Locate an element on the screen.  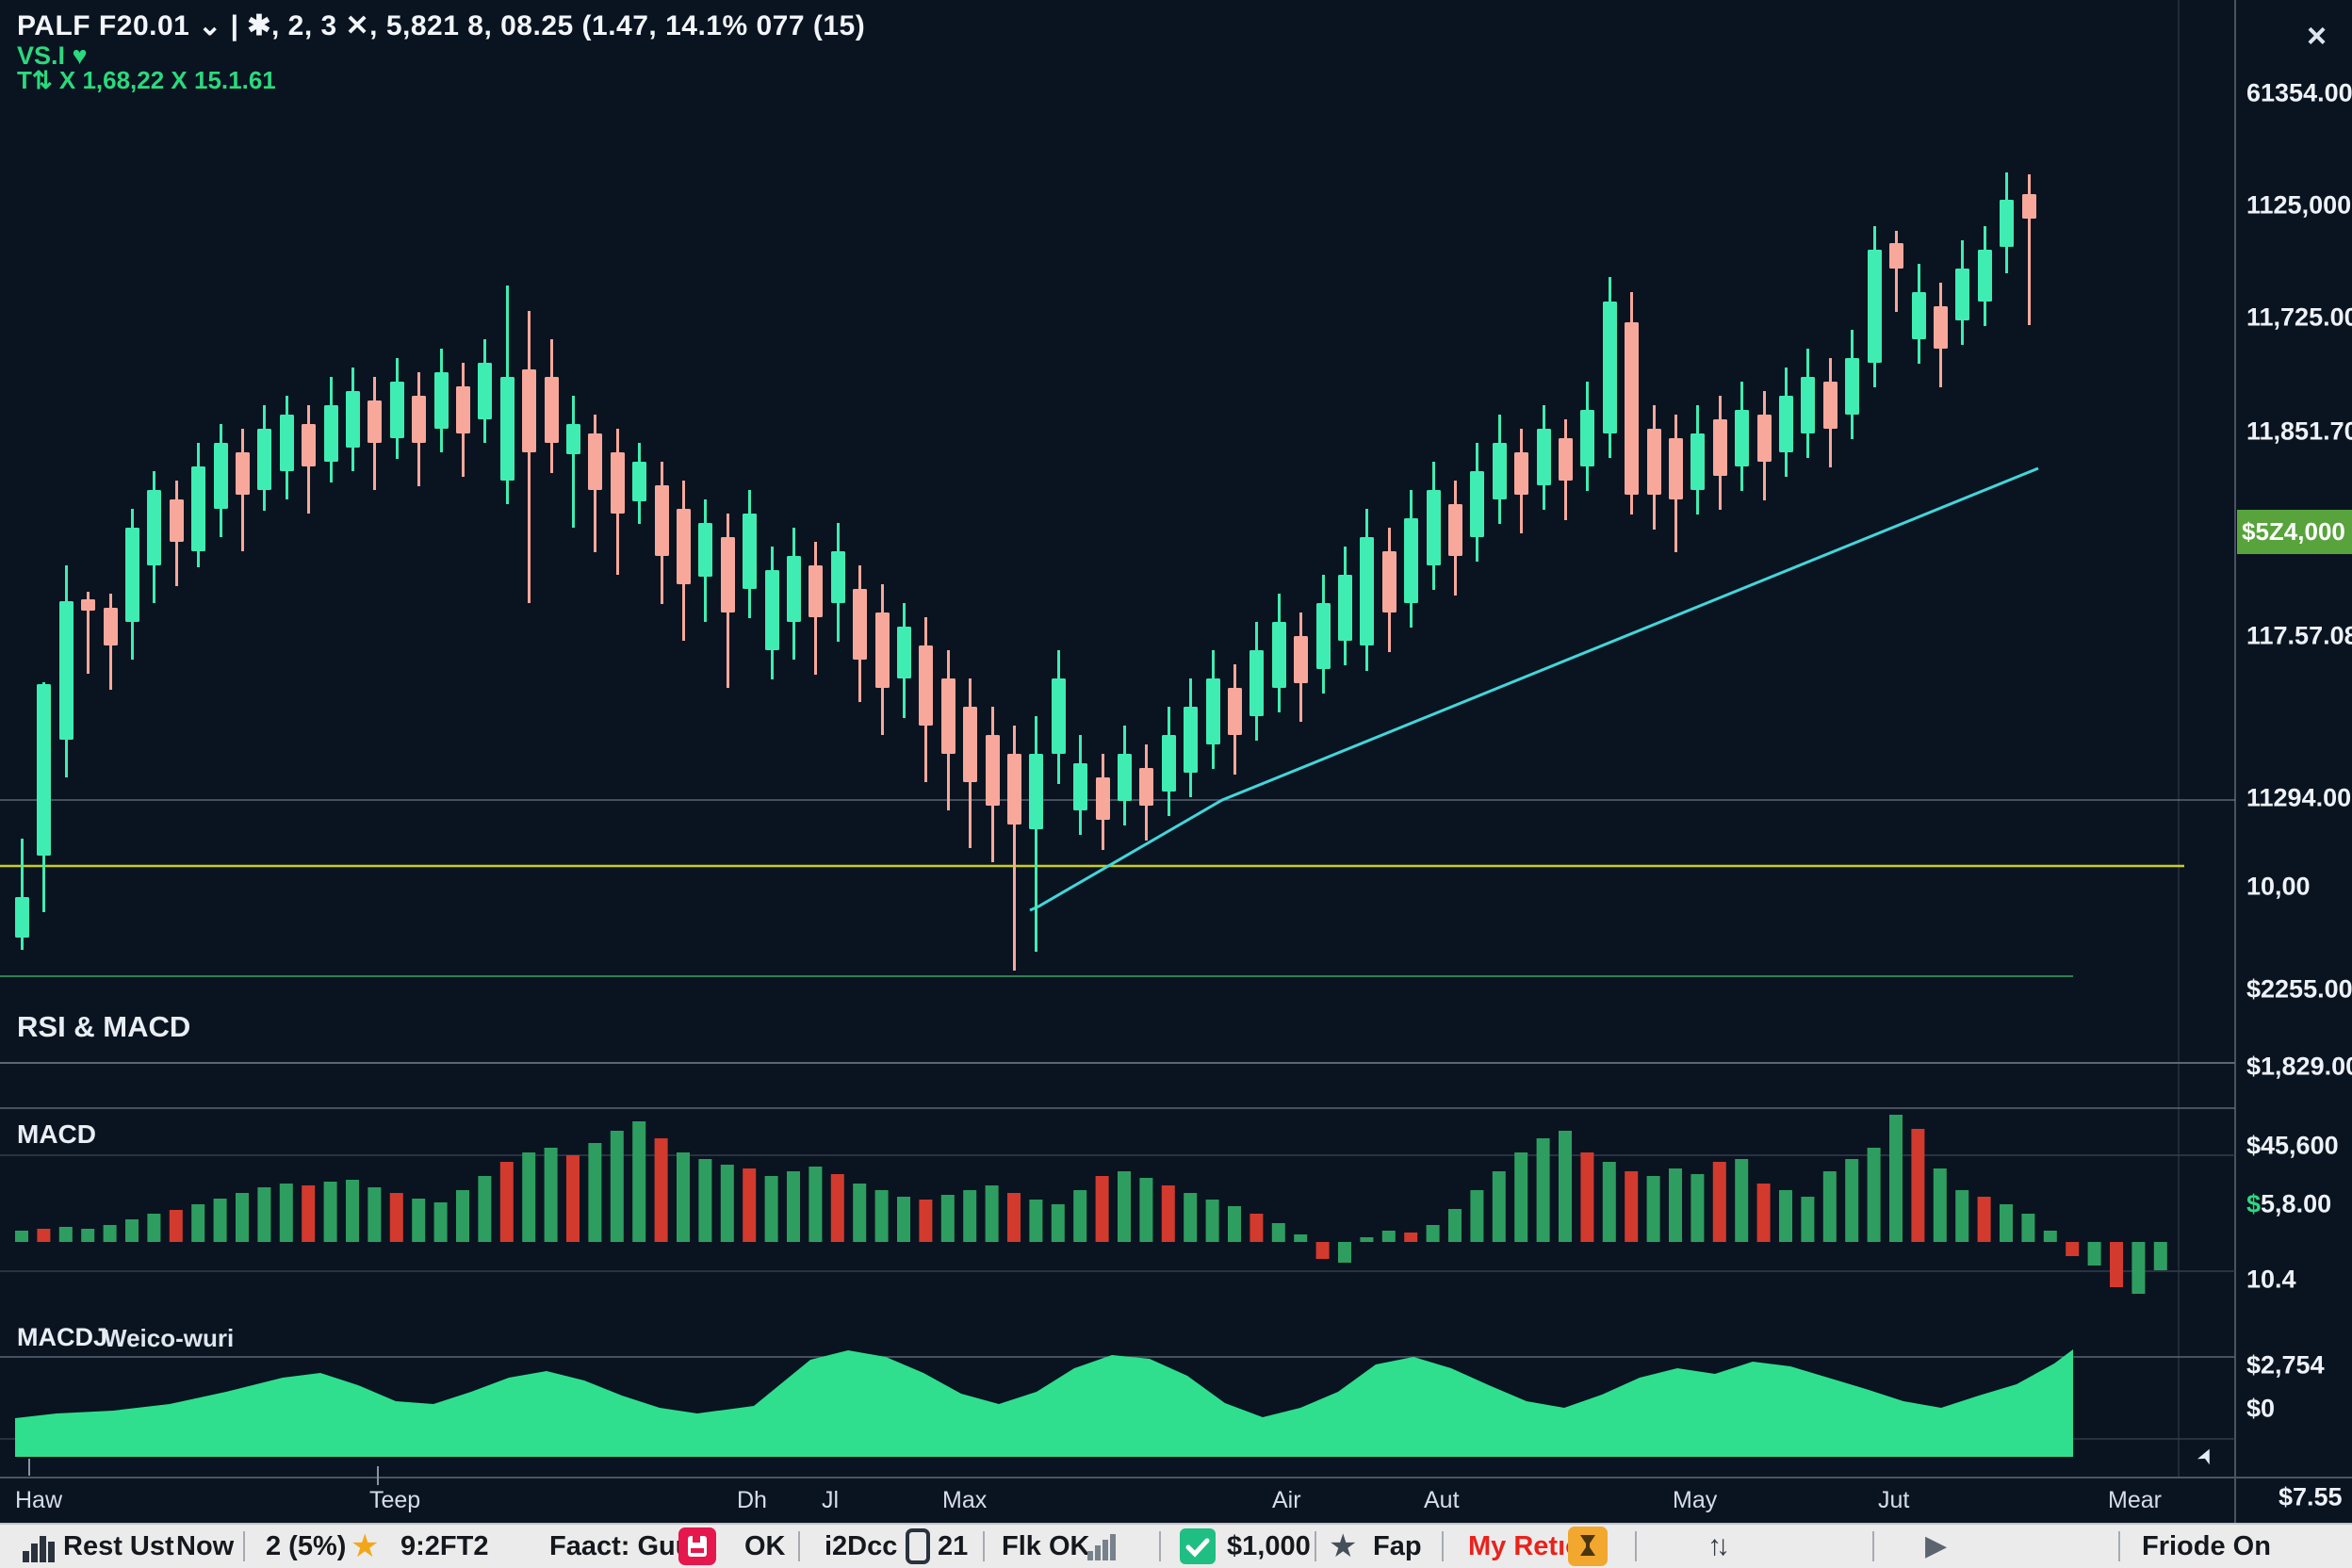
toolbar-button--1-000: $1,000 is located at coordinates (1269, 1546).